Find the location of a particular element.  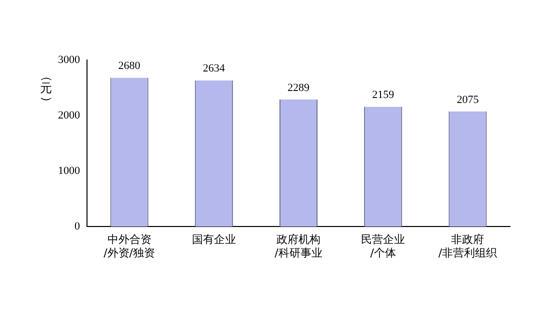

y-tick-label: 2000 is located at coordinates (69, 115).